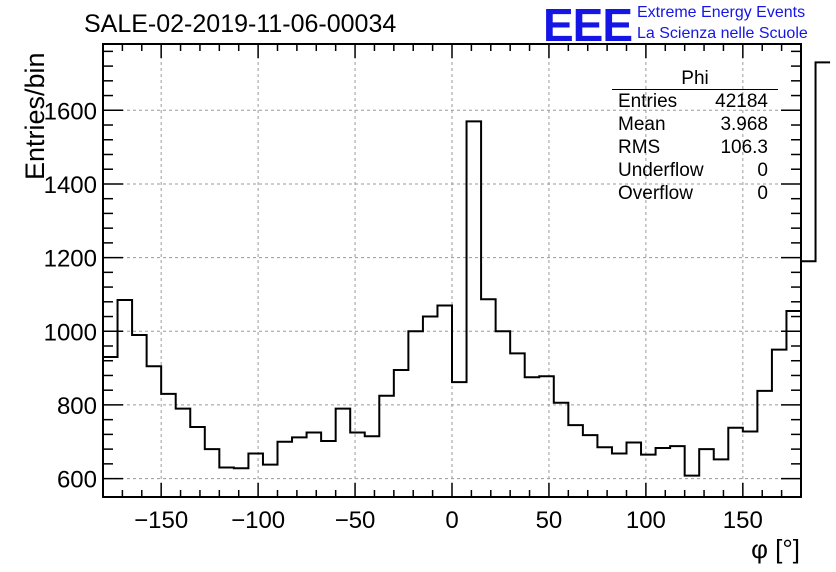  What do you see at coordinates (161, 520) in the screenshot?
I see `x-tick-label: −150` at bounding box center [161, 520].